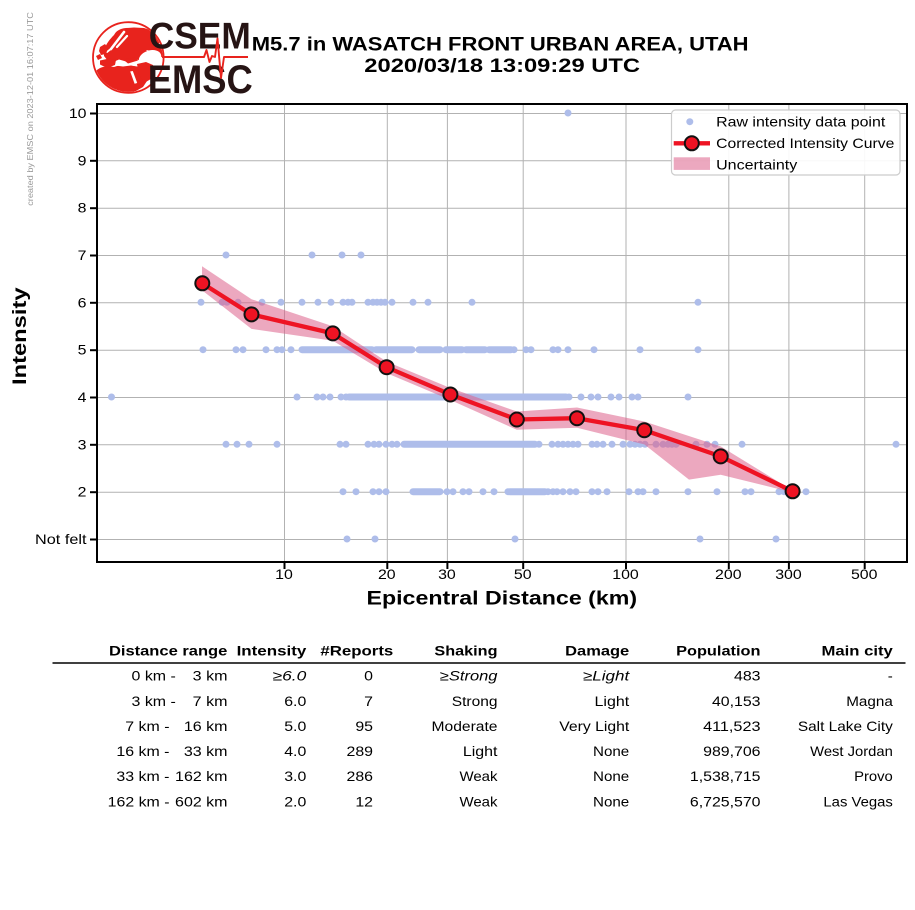  Describe the element at coordinates (873, 776) in the screenshot. I see `svg-text: Provo` at that location.